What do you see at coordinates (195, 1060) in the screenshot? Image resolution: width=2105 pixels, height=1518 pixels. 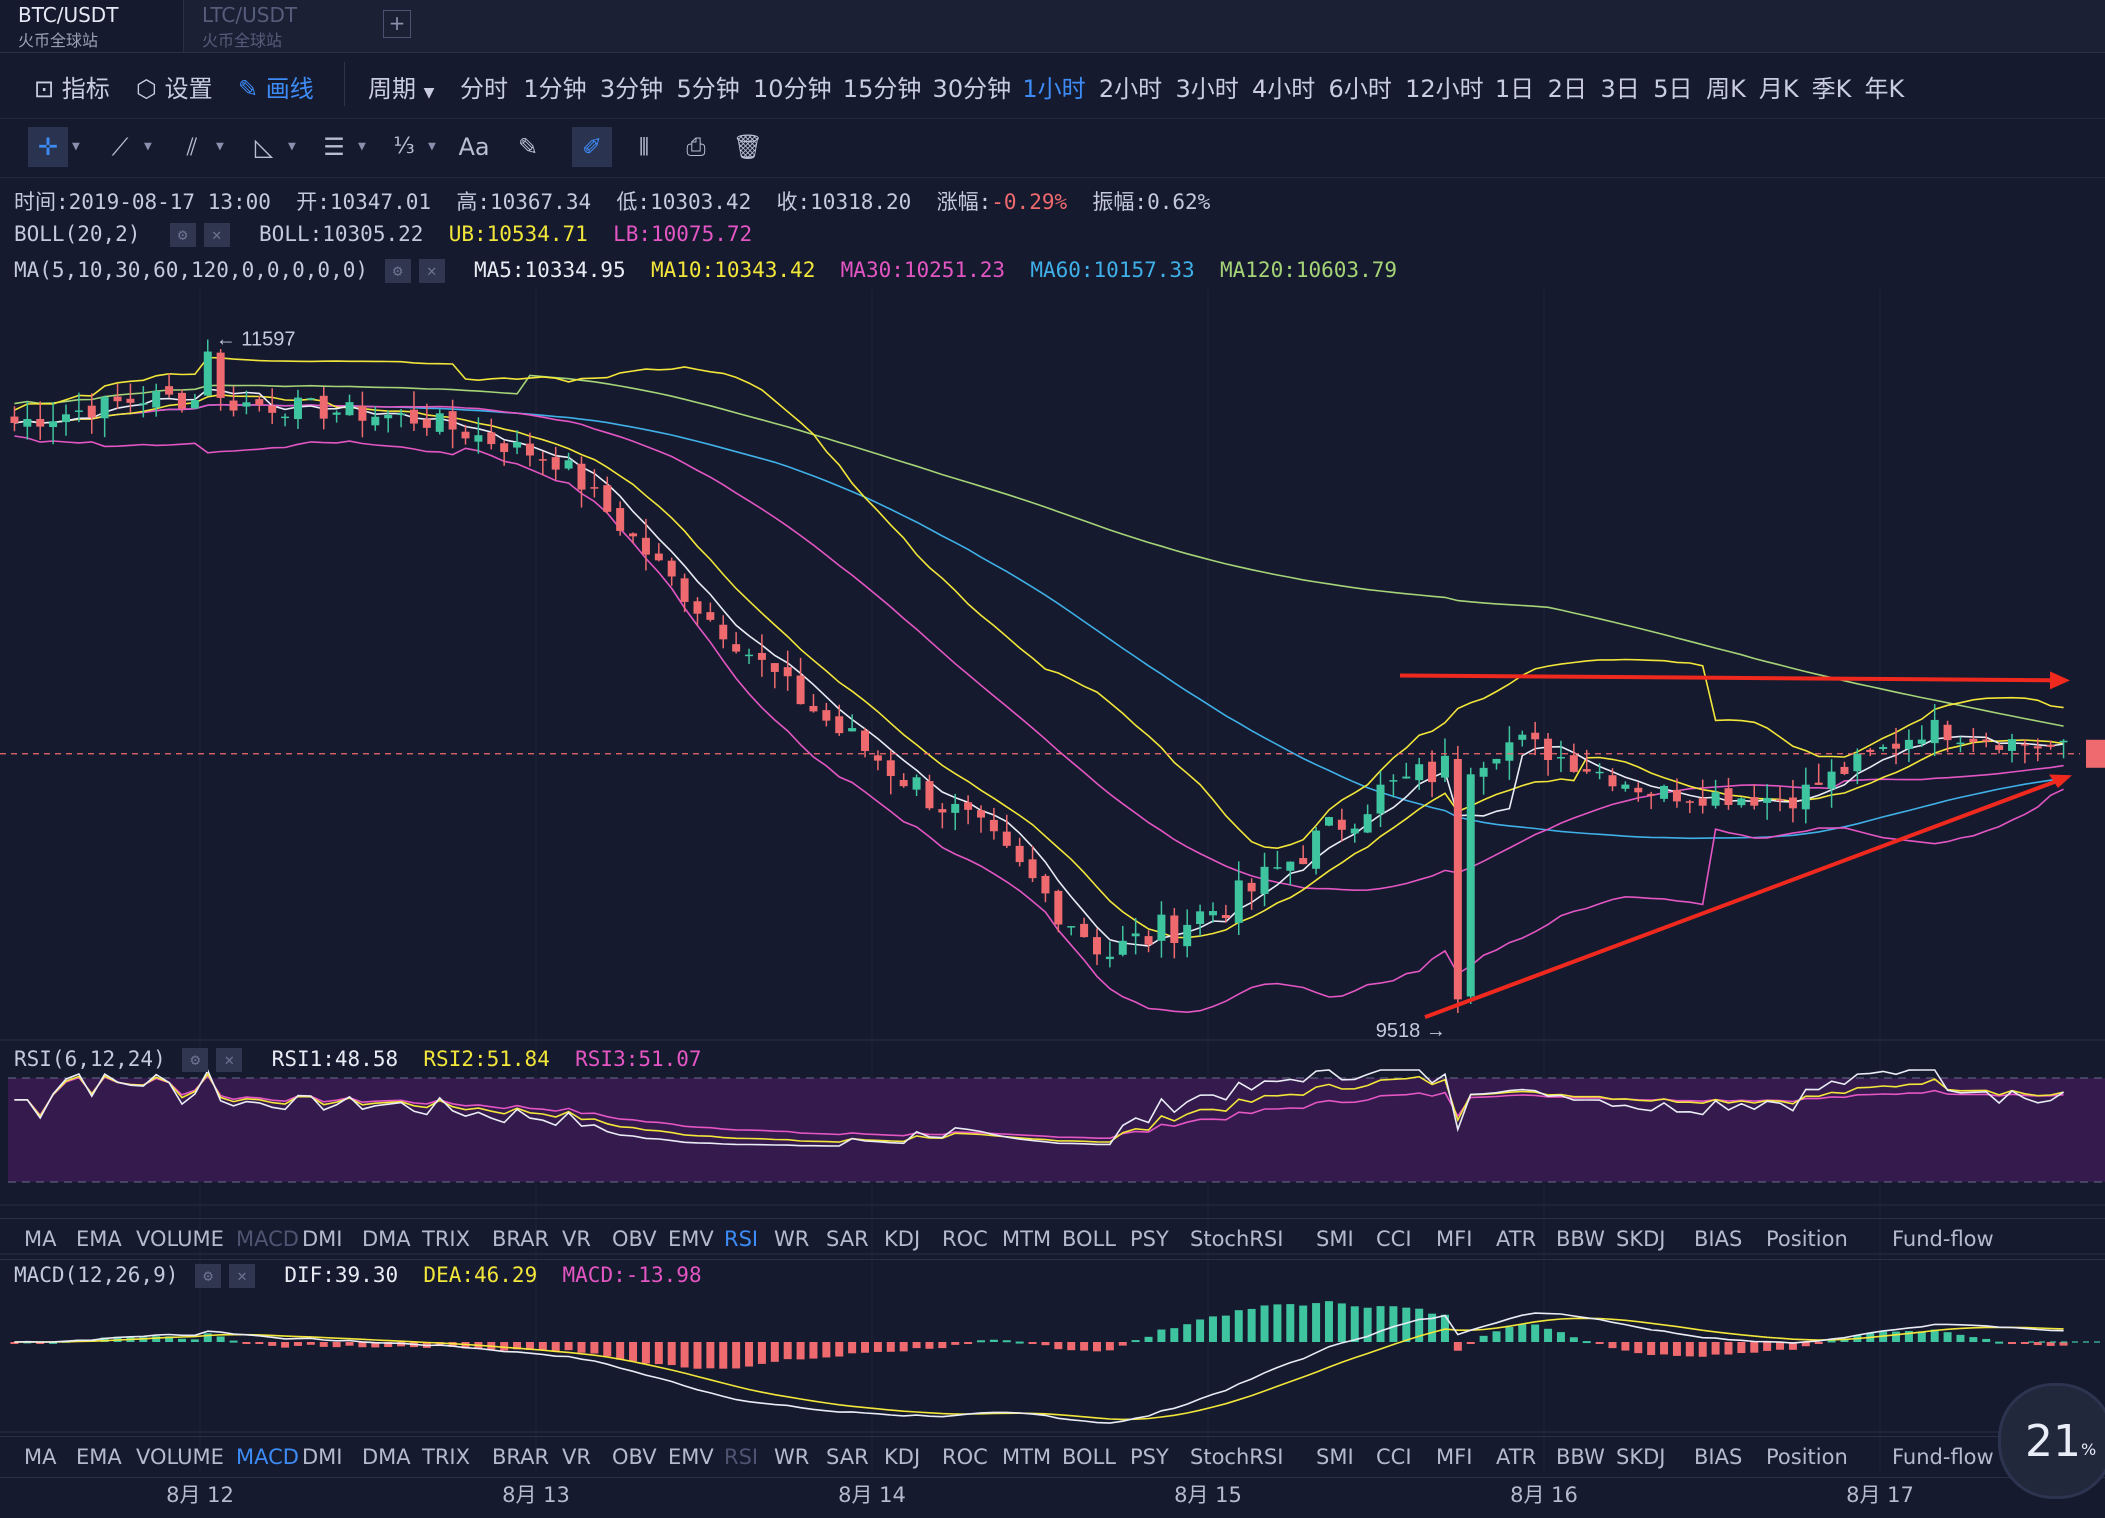 I see `rsi-settings-icon: ⚙` at bounding box center [195, 1060].